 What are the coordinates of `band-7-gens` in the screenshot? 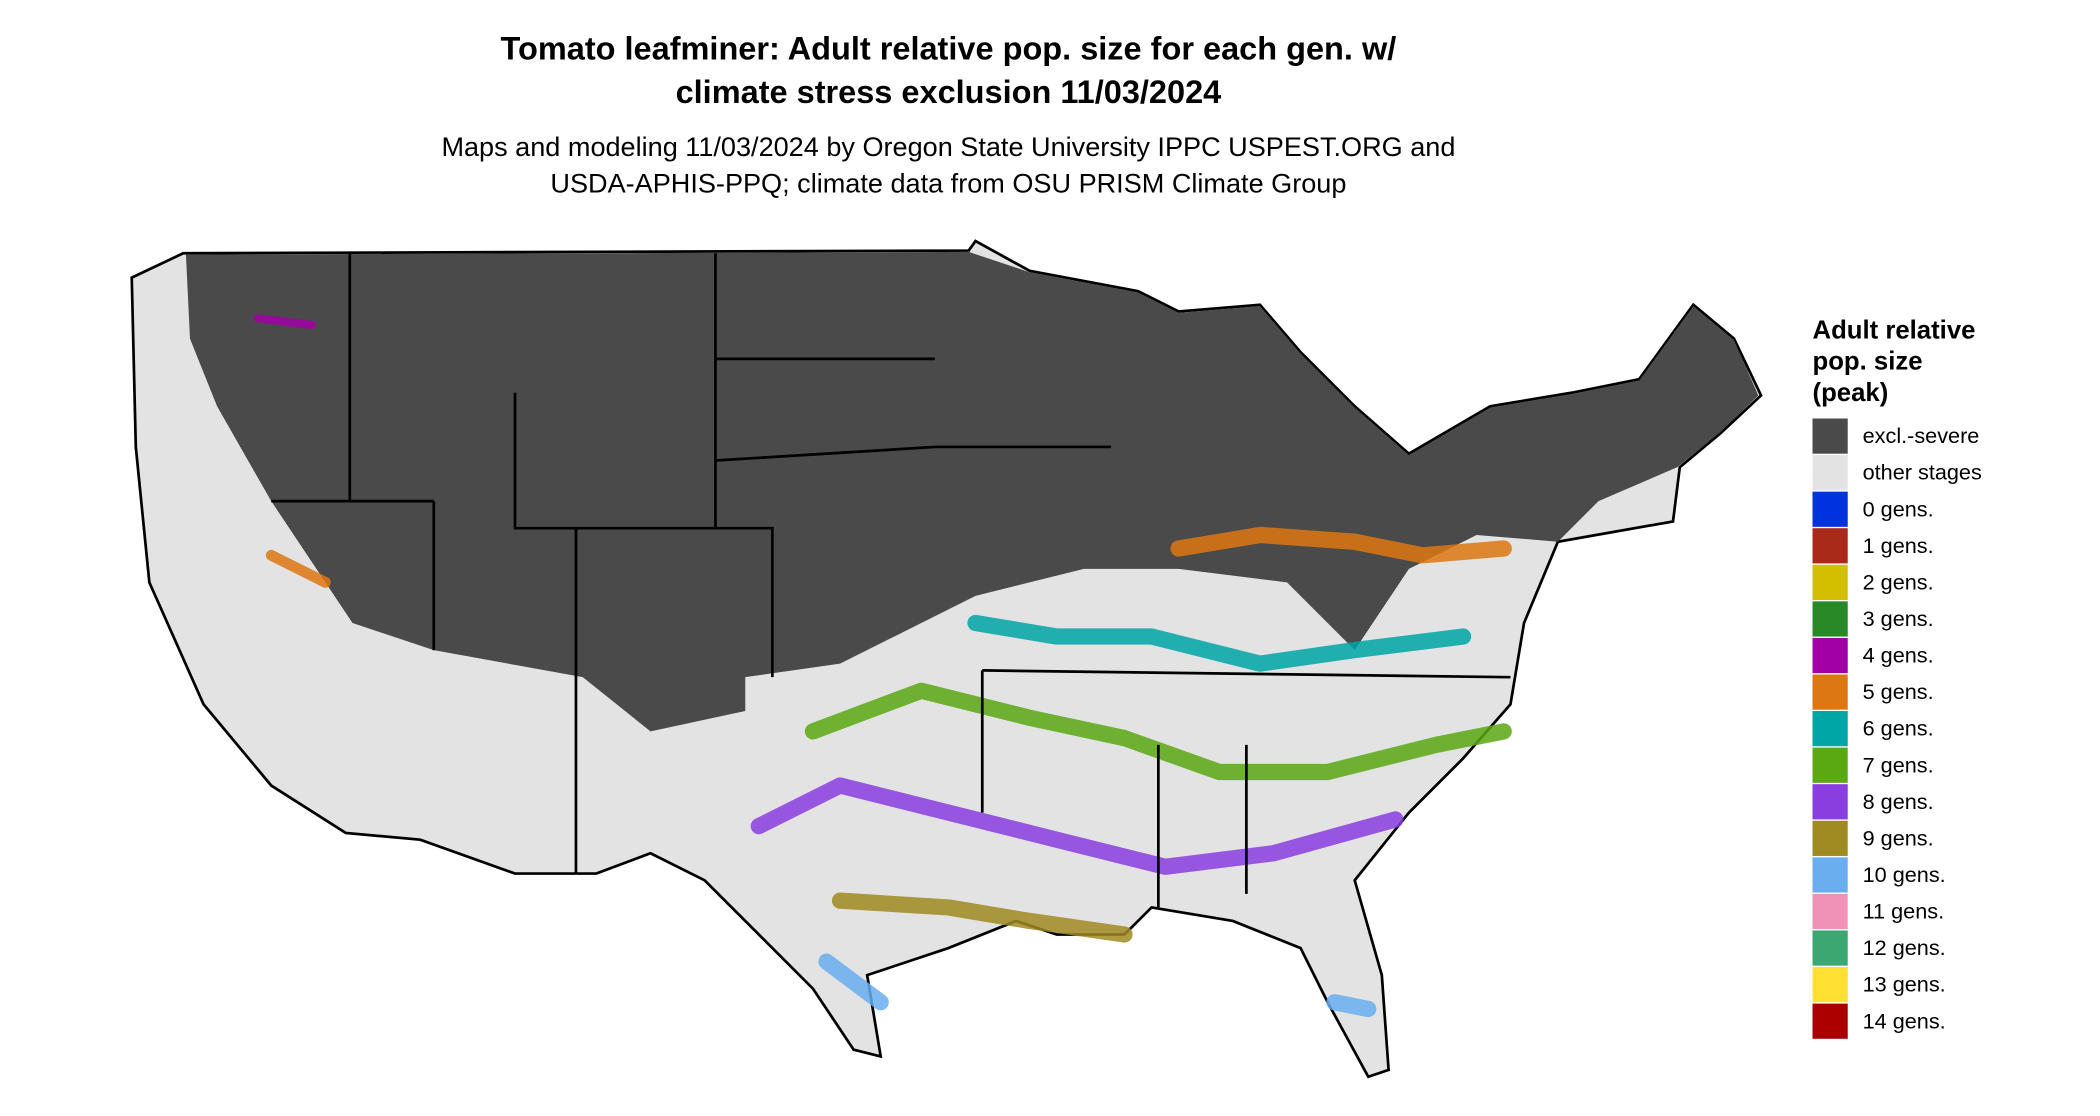 It's located at (1158, 731).